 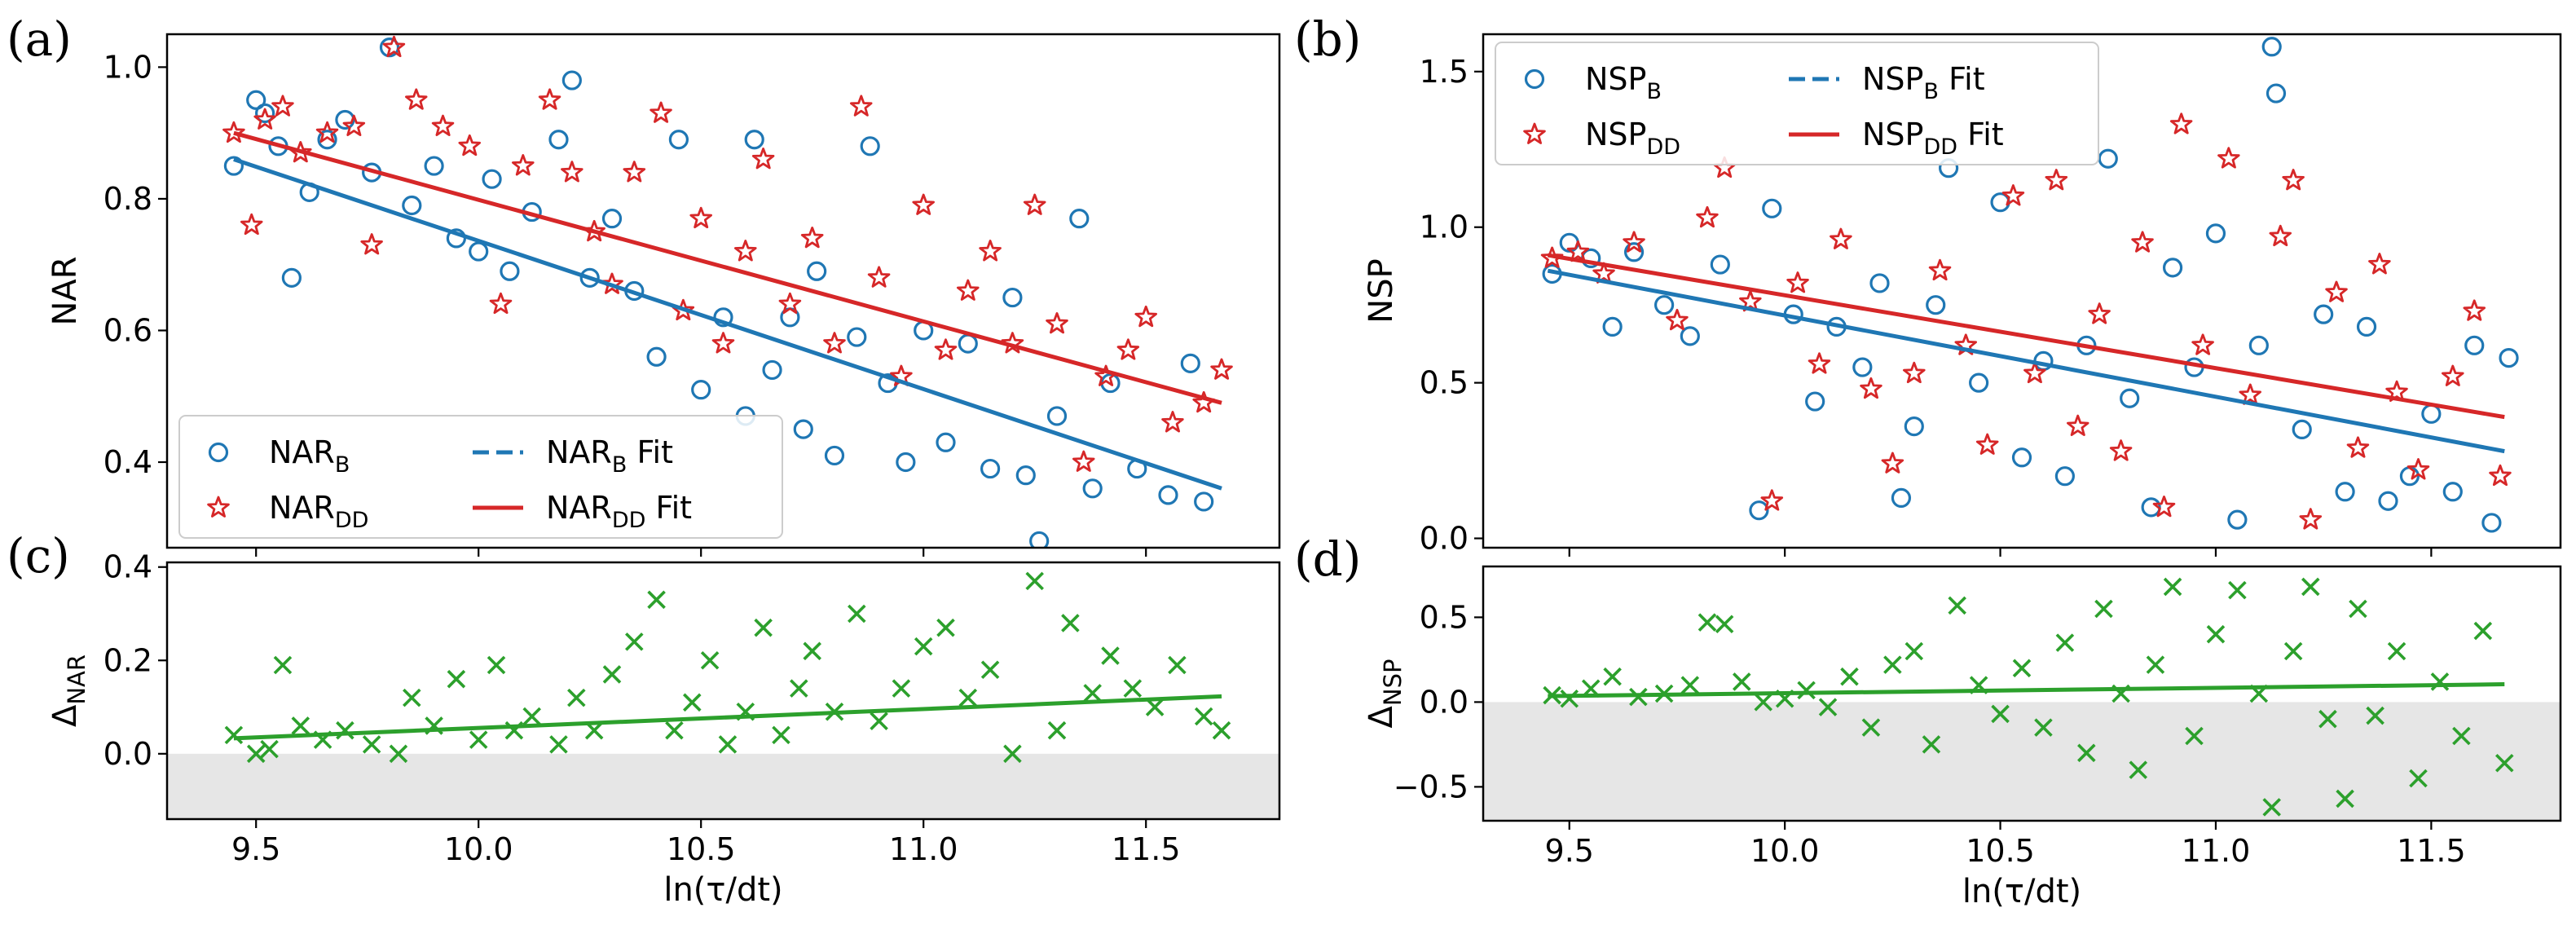 I want to click on xtick-label-d-4: 11.5, so click(x=2431, y=851).